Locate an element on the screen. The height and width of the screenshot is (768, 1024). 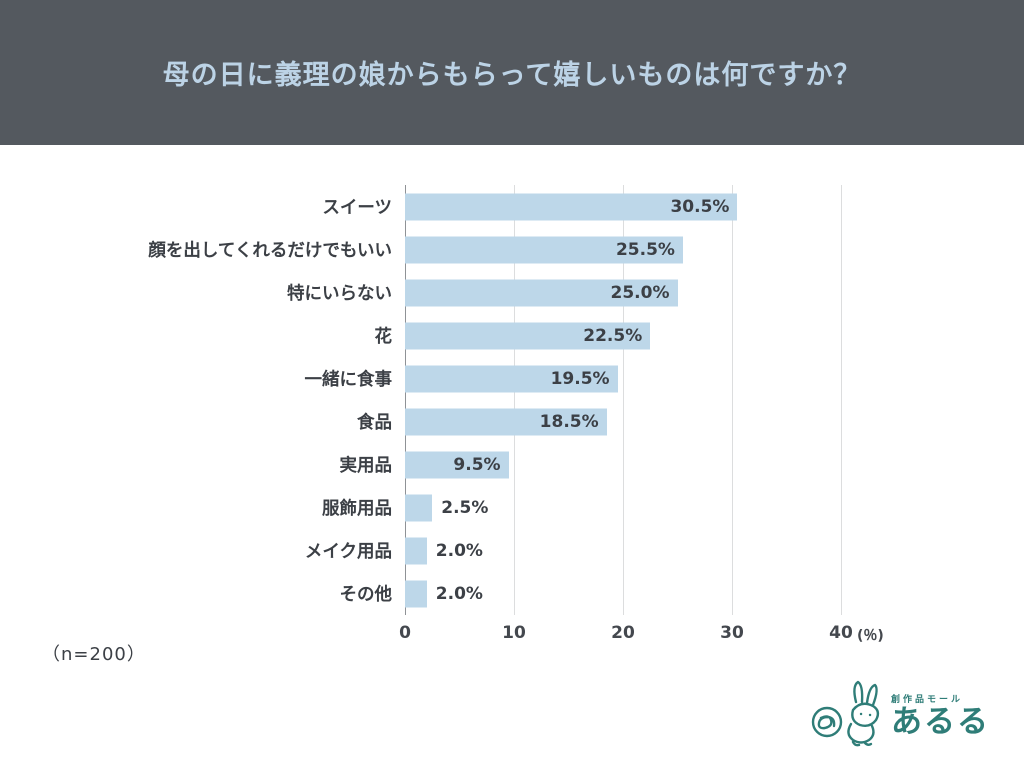
category-label: 特にいらない is located at coordinates (339, 294).